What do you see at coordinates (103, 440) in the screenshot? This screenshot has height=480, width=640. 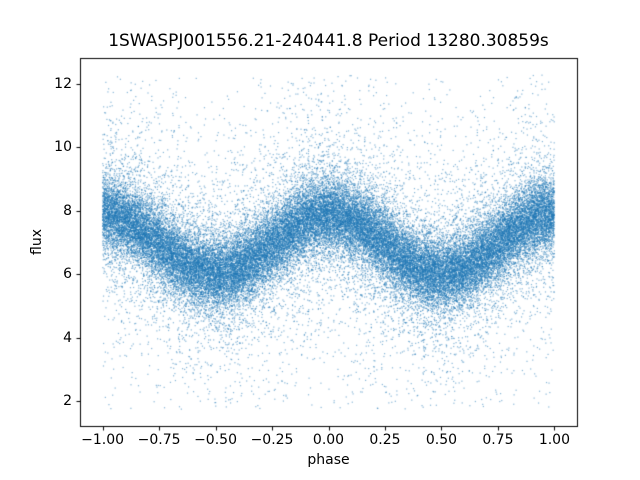 I see `x-tick-label: −1.00` at bounding box center [103, 440].